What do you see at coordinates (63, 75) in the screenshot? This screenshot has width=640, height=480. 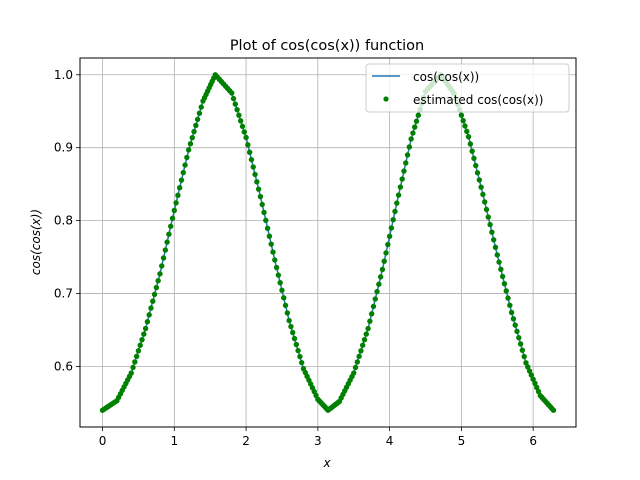 I see `y-tick-label: 1.0` at bounding box center [63, 75].